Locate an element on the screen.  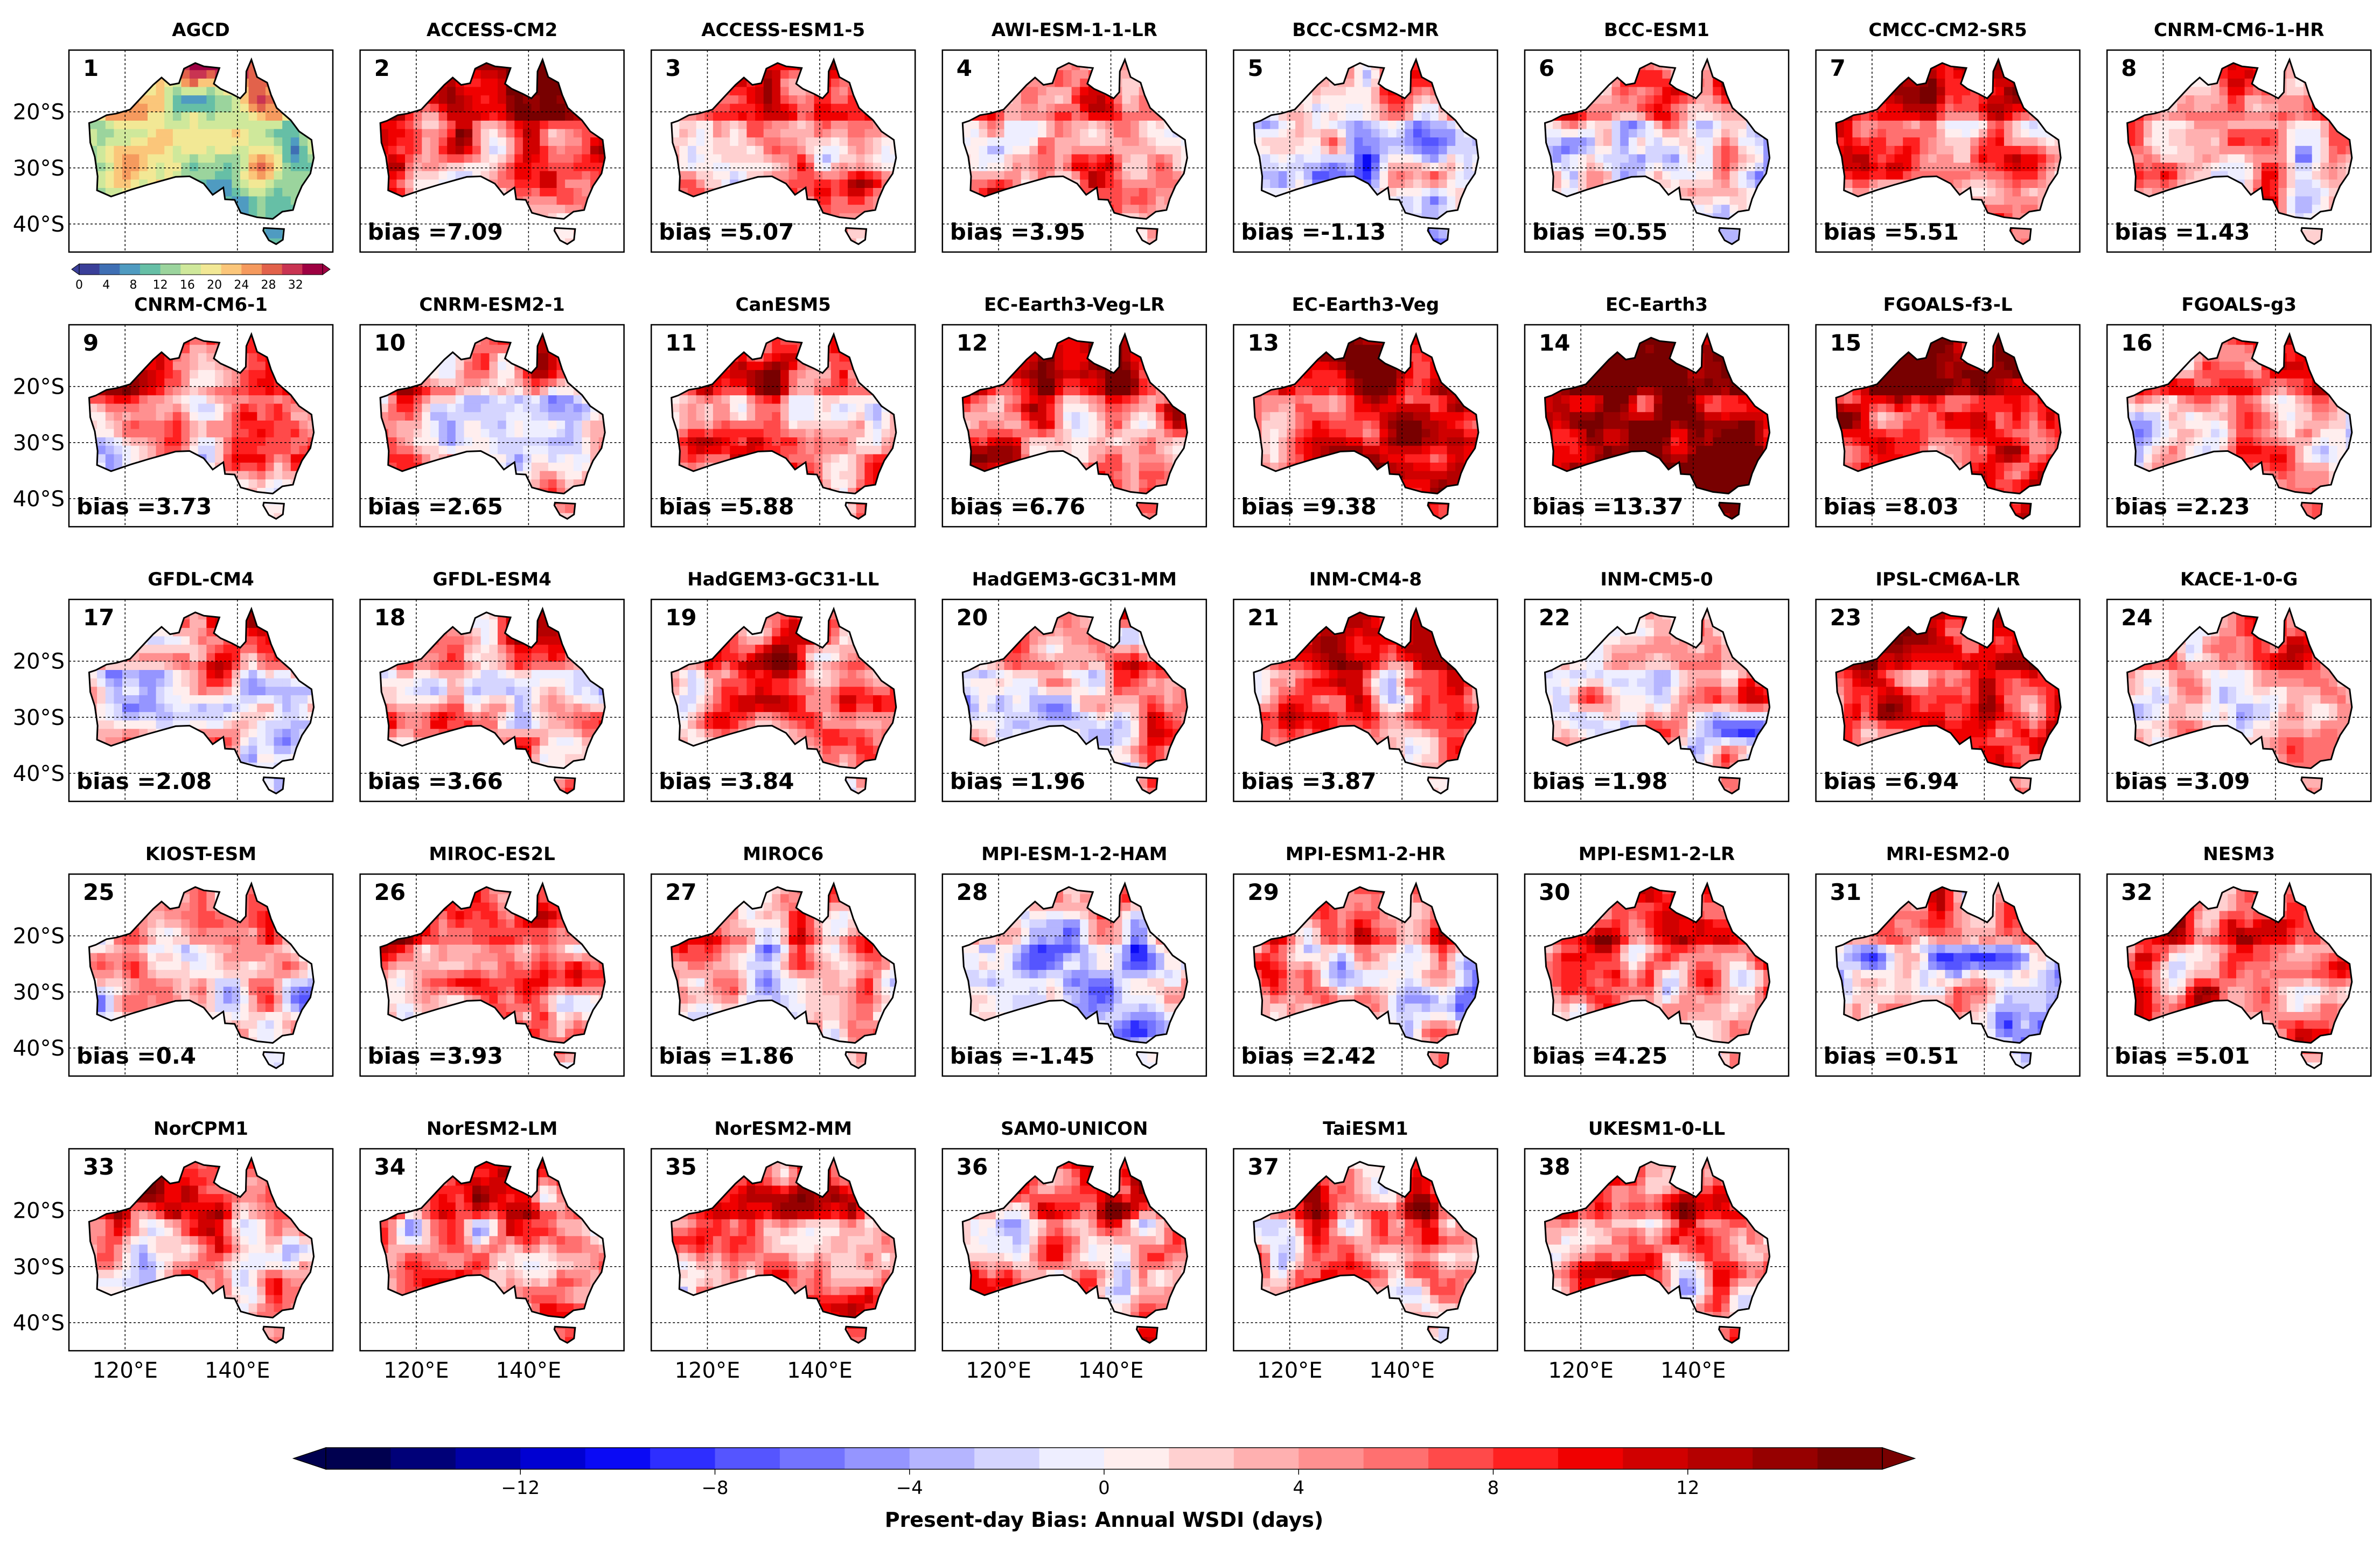
panel-frame is located at coordinates (1948, 151).